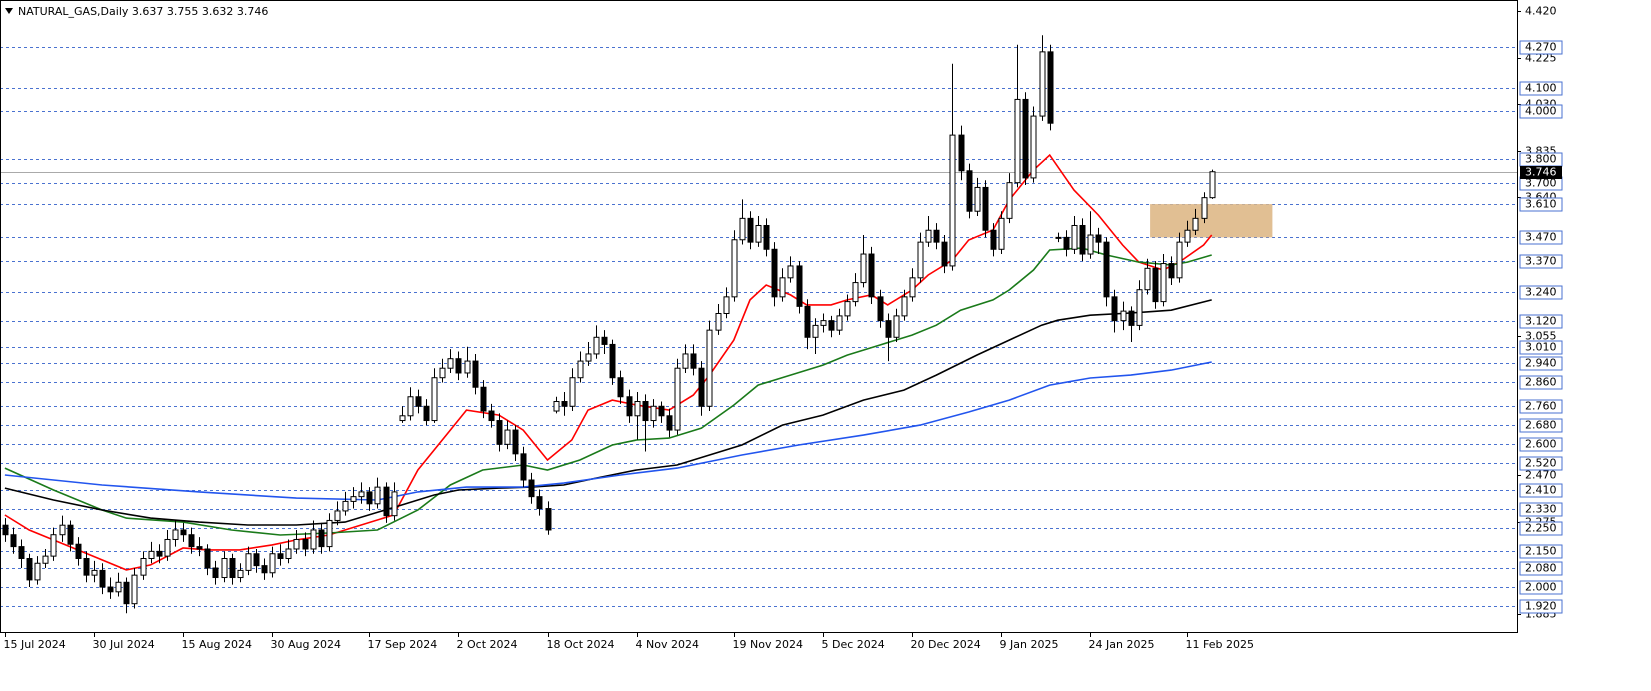  What do you see at coordinates (1541, 509) in the screenshot?
I see `level-label: 2.330` at bounding box center [1541, 509].